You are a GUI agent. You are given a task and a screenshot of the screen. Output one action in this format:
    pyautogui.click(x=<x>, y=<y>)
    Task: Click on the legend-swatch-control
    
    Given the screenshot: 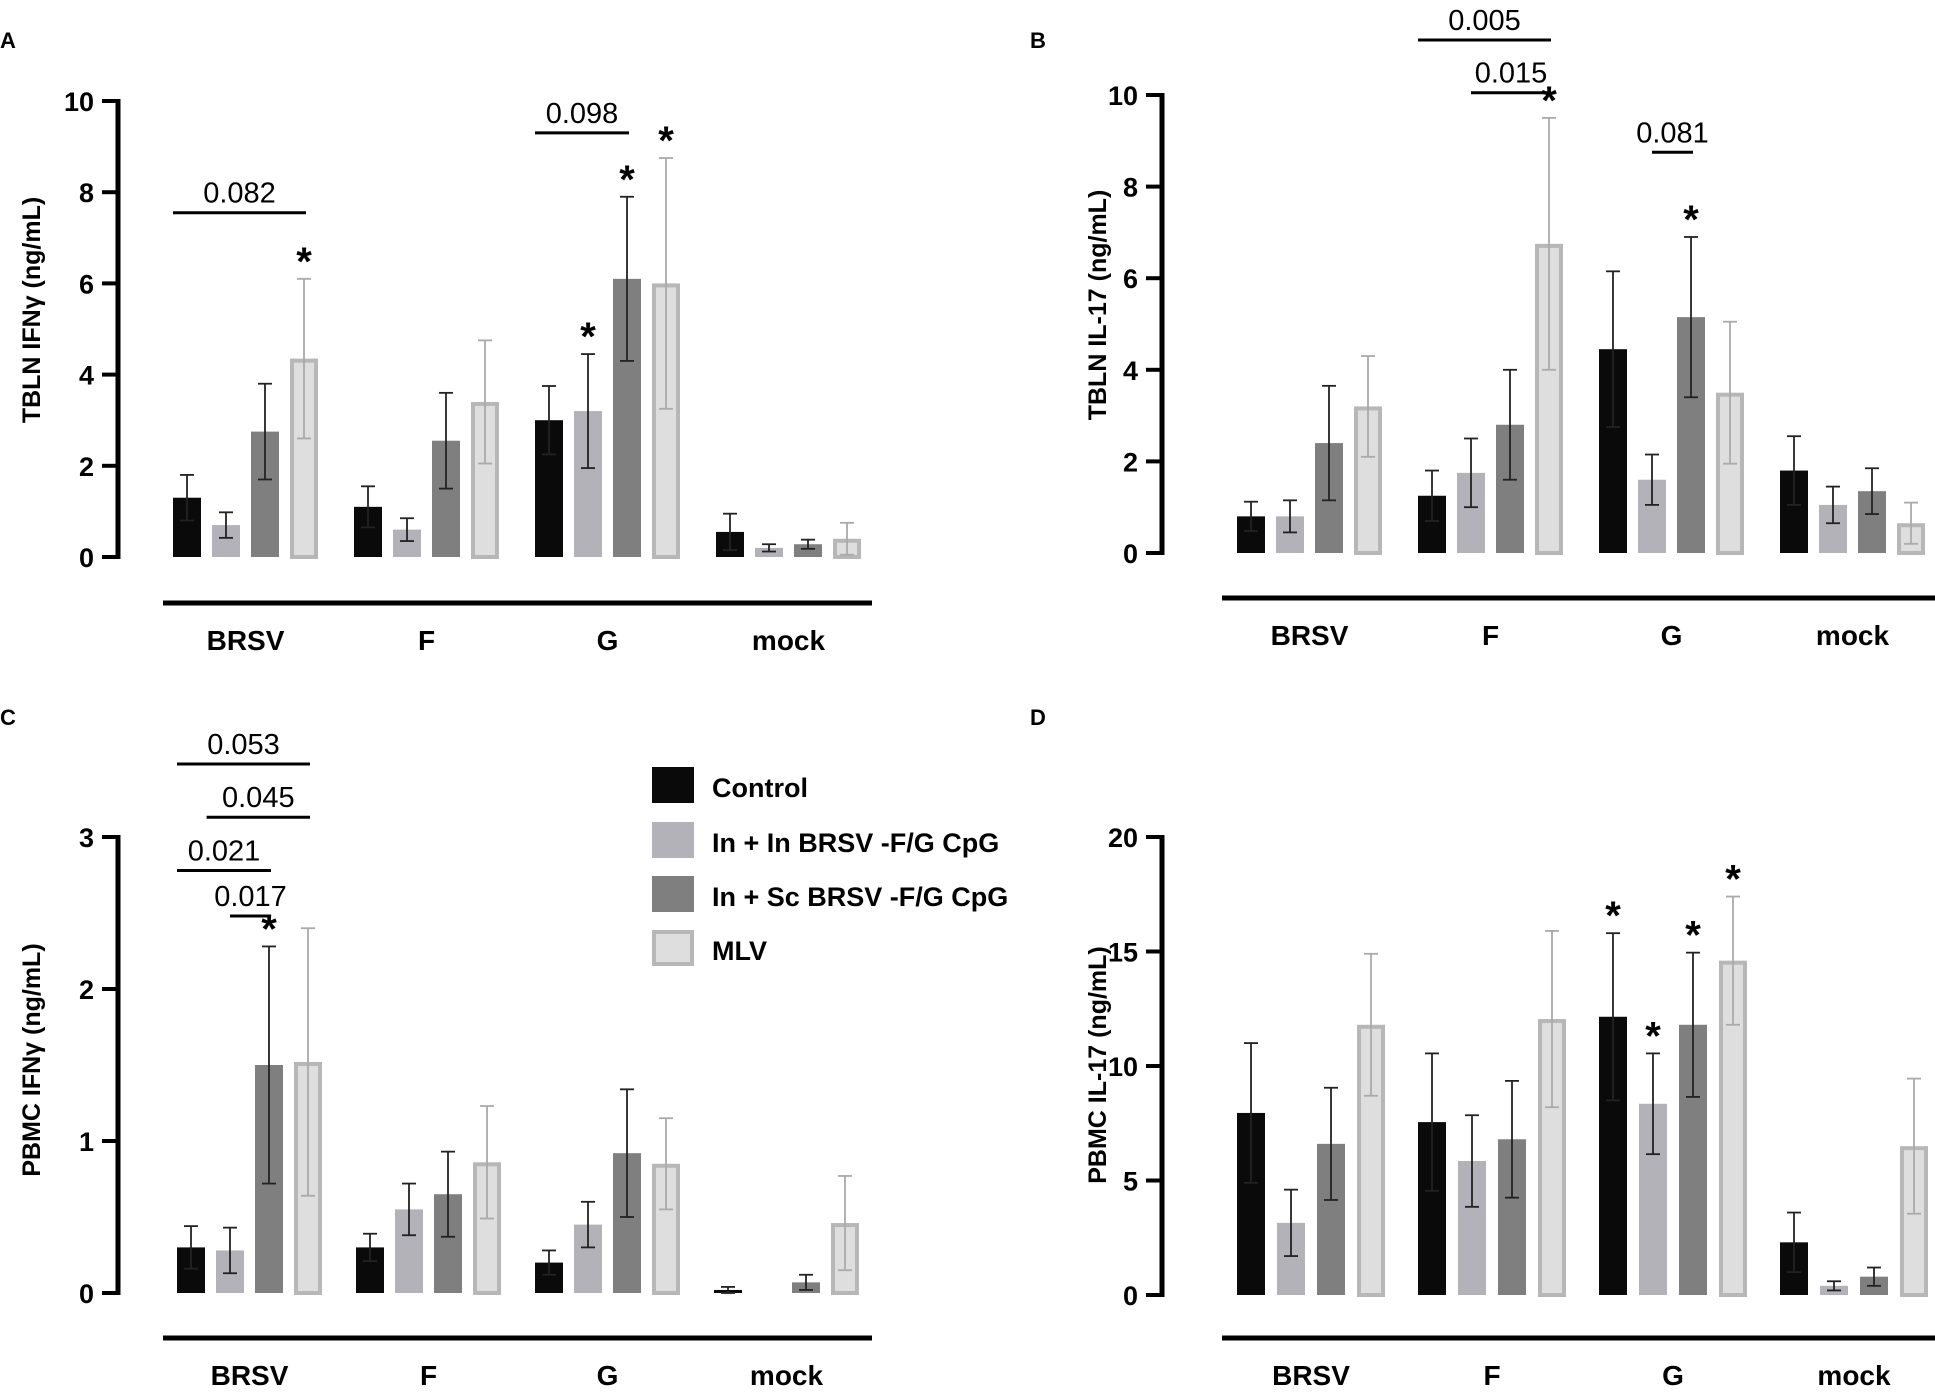 What is the action you would take?
    pyautogui.click(x=673, y=785)
    